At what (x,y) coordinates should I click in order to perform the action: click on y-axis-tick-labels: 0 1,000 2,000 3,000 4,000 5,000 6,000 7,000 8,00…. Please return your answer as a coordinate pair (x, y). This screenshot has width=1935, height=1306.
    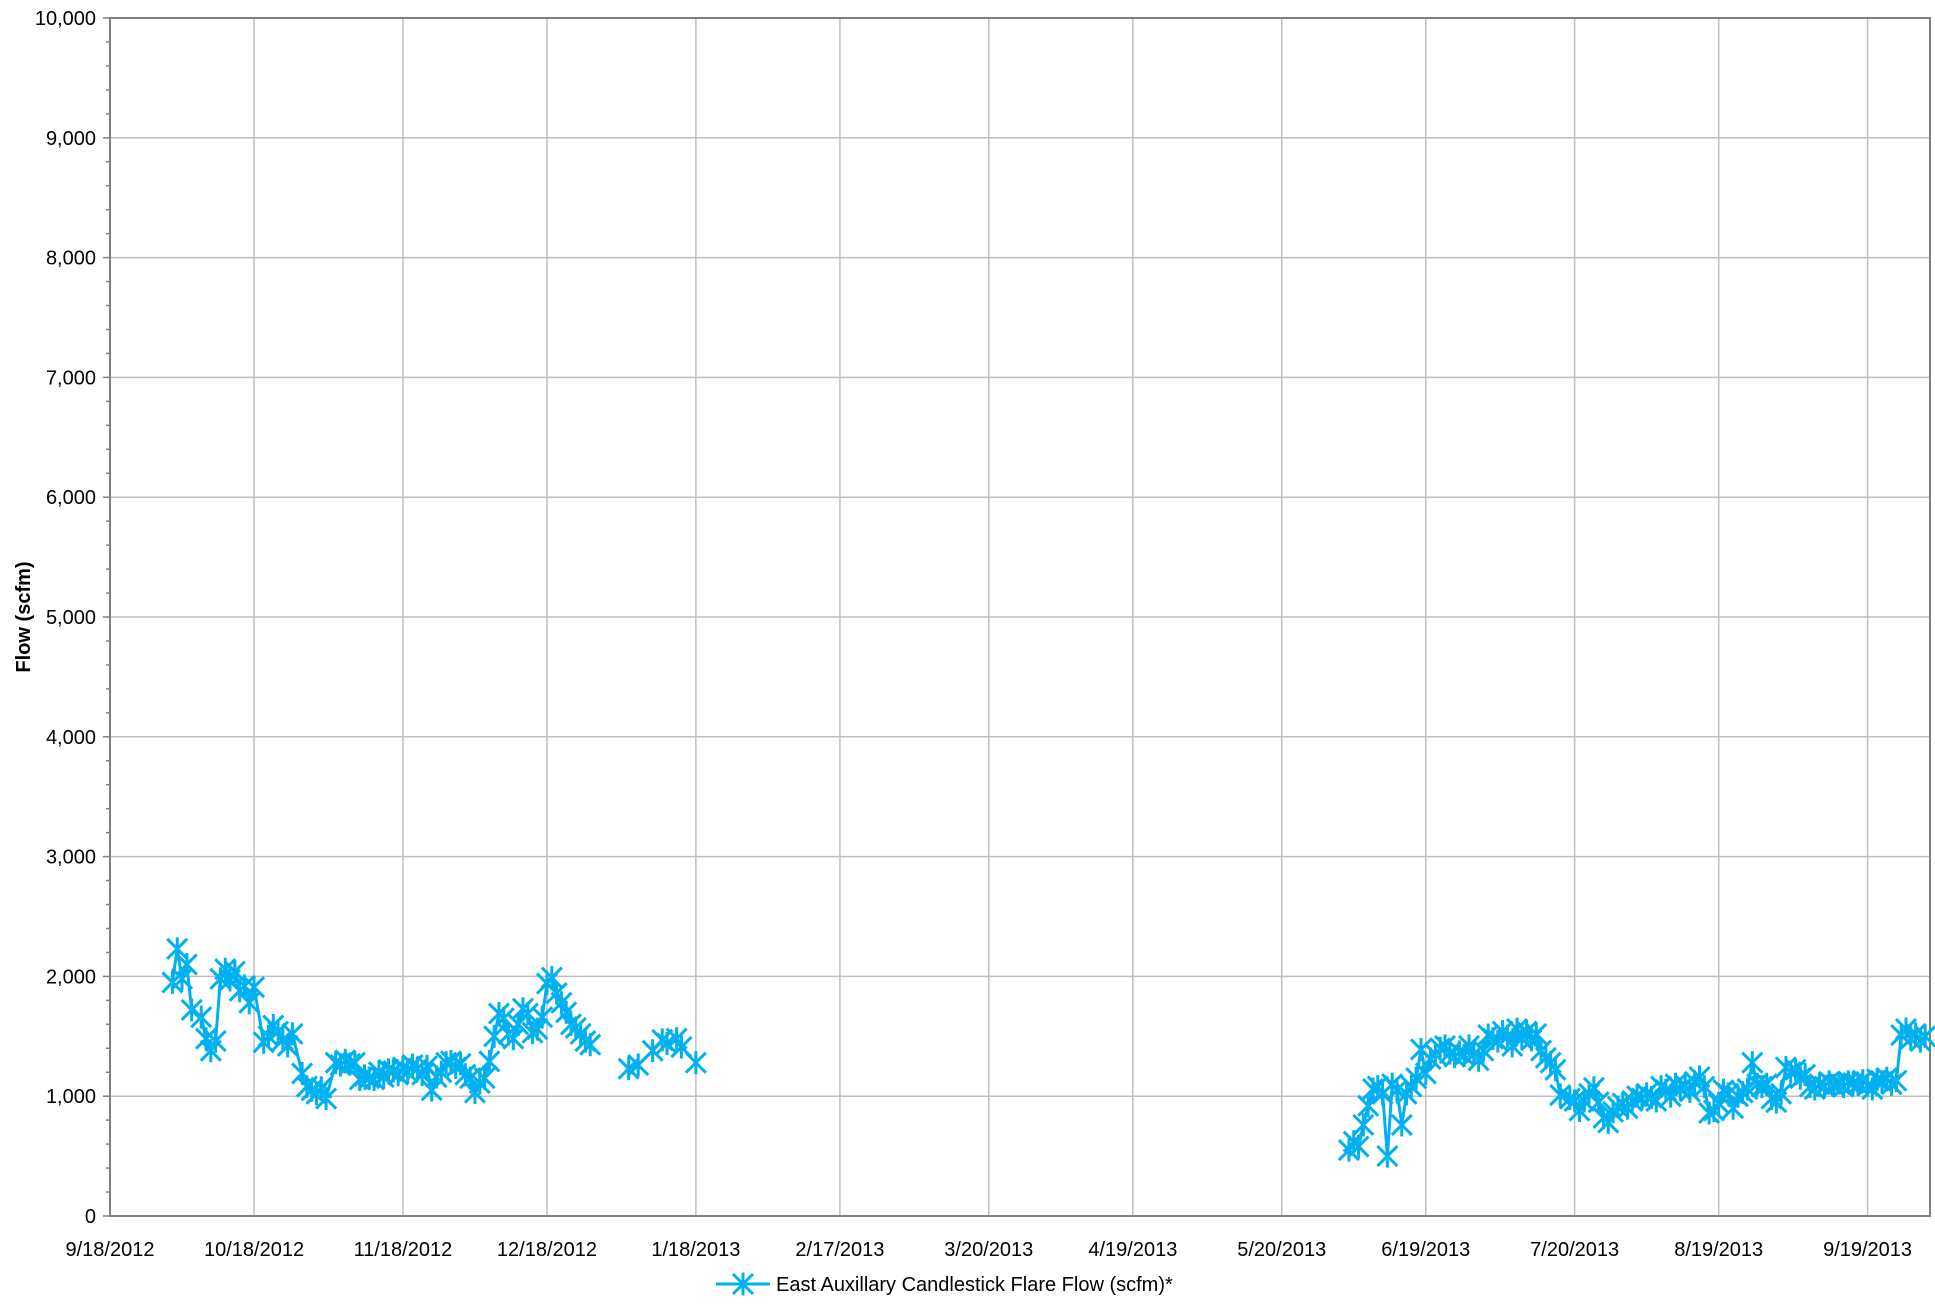
    Looking at the image, I should click on (65, 618).